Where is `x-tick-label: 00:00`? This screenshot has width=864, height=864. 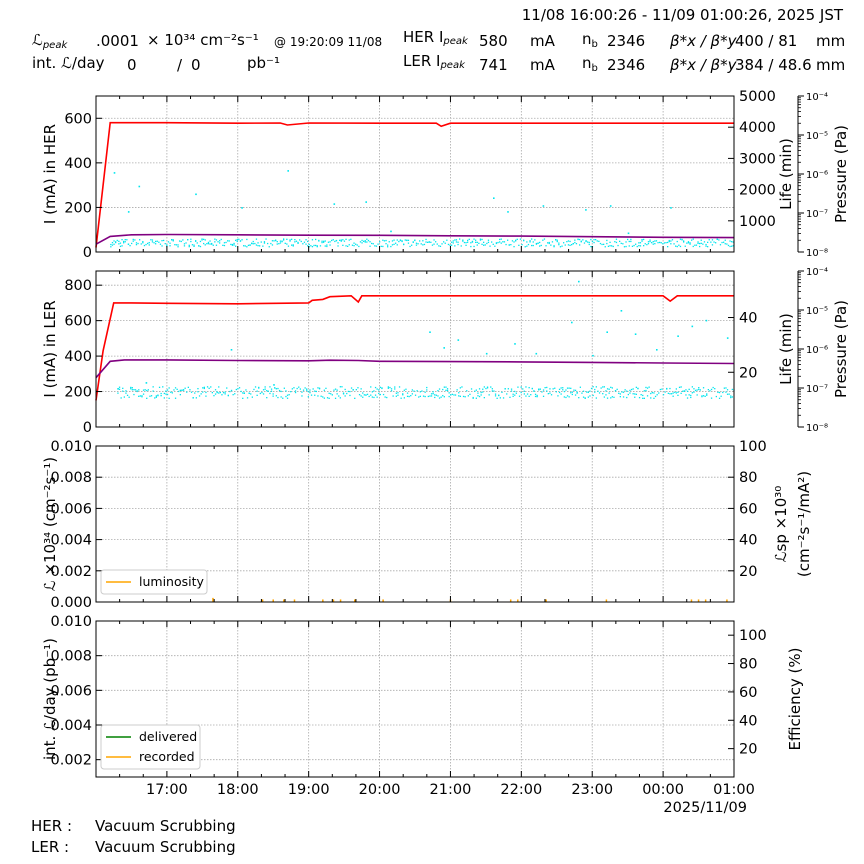 x-tick-label: 00:00 is located at coordinates (663, 790).